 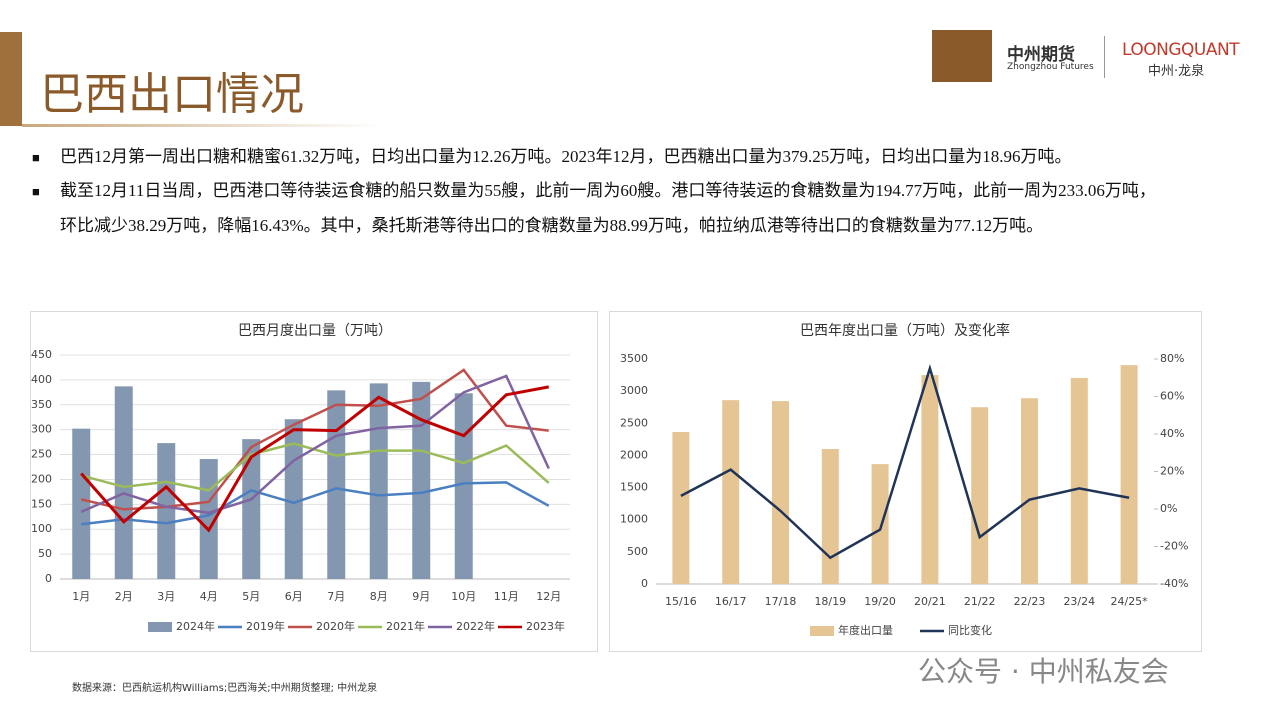 I want to click on x-tick-label: 18/19, so click(x=830, y=601).